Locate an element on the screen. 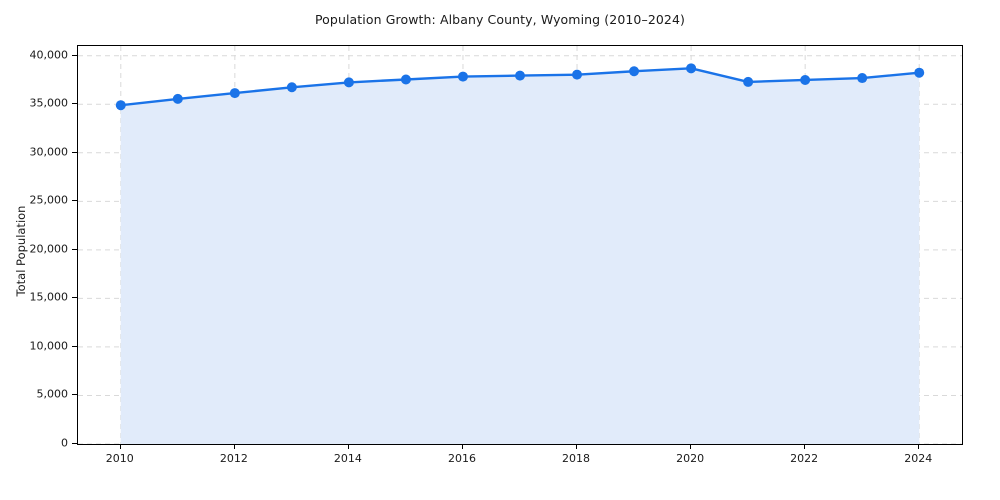 The height and width of the screenshot is (500, 1000). x-axis-tick-label: 2020 is located at coordinates (690, 458).